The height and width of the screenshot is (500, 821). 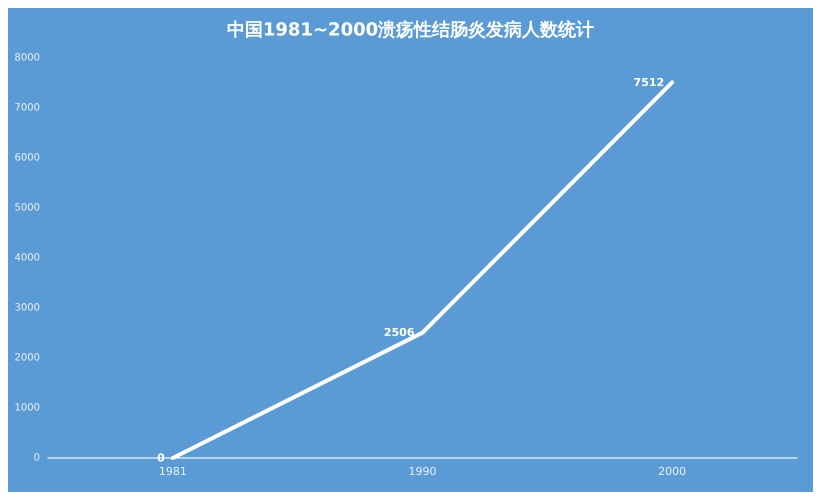 I want to click on y-tick-label: 6000, so click(x=27, y=158).